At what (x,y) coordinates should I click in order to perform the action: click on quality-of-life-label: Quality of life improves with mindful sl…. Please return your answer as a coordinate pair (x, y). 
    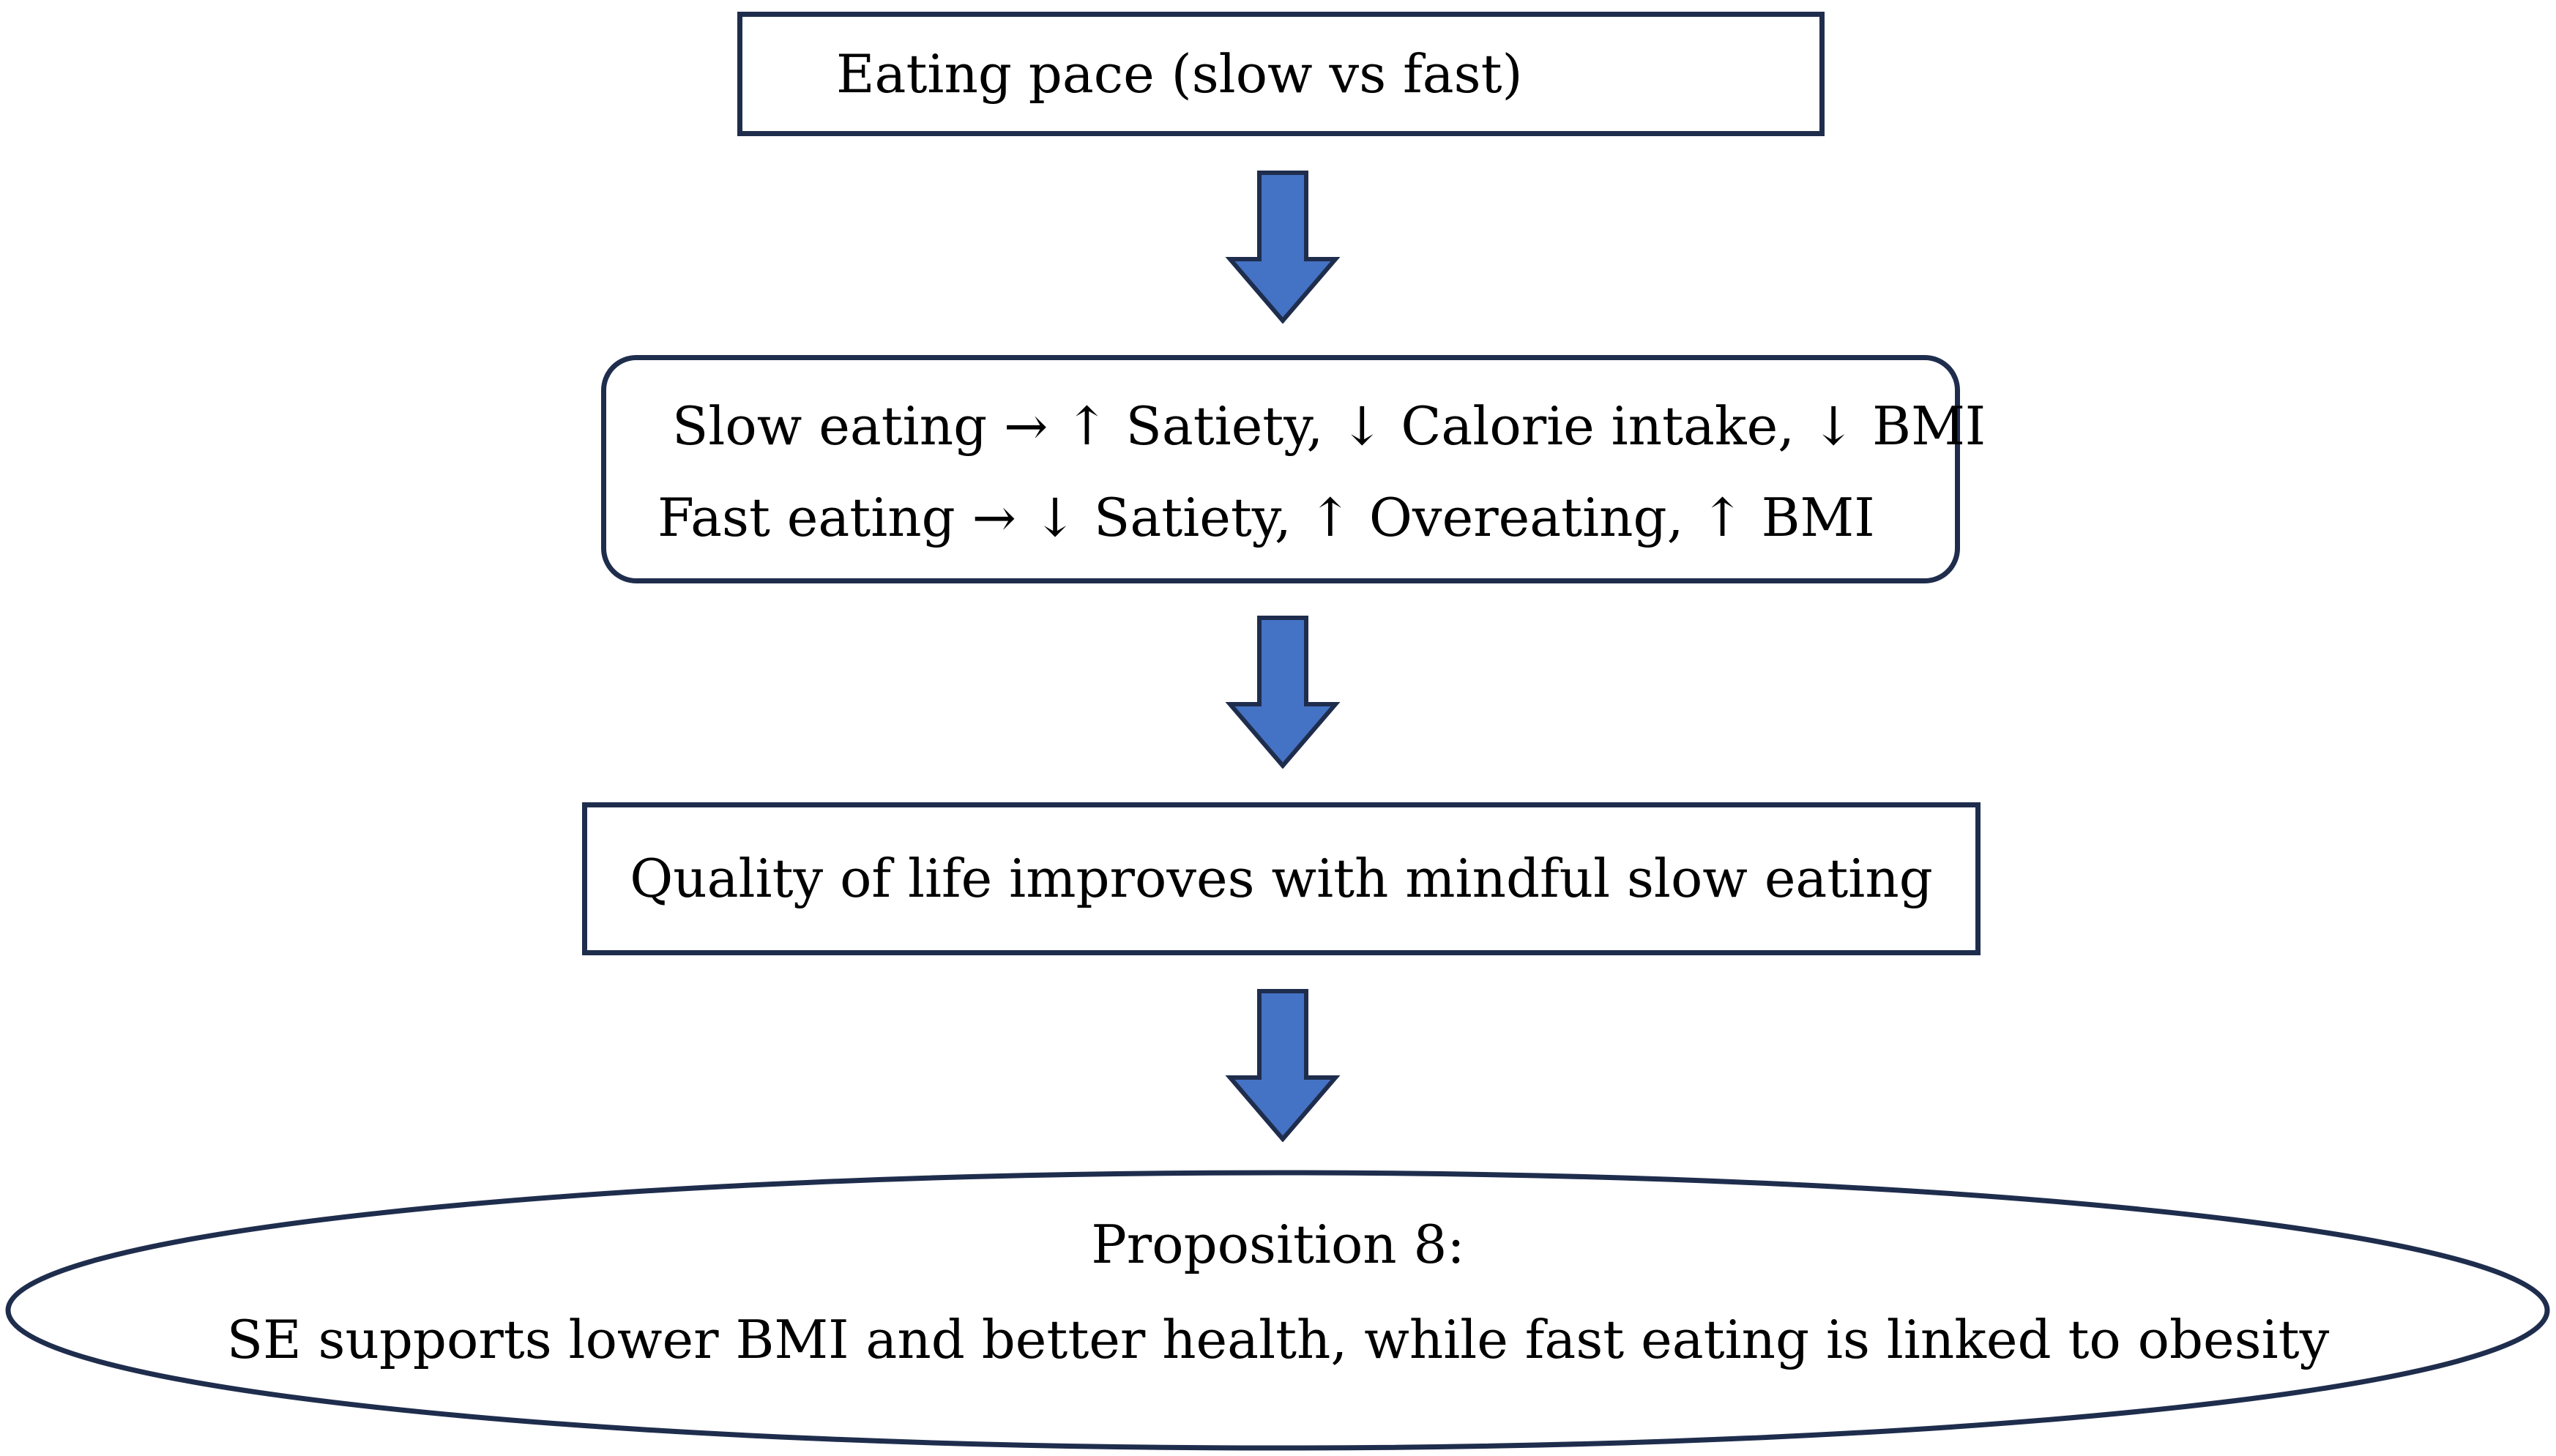
    Looking at the image, I should click on (1281, 878).